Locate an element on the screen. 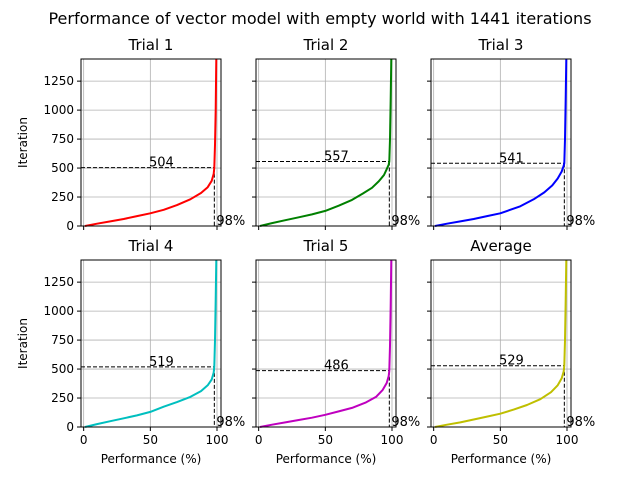 This screenshot has width=640, height=480. subplot-6: 98% 529 0 50 100 Average Performance (%) is located at coordinates (511, 351).